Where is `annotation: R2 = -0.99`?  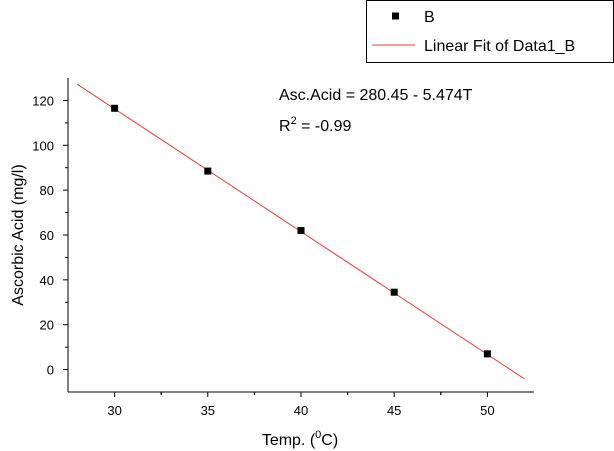
annotation: R2 = -0.99 is located at coordinates (315, 125).